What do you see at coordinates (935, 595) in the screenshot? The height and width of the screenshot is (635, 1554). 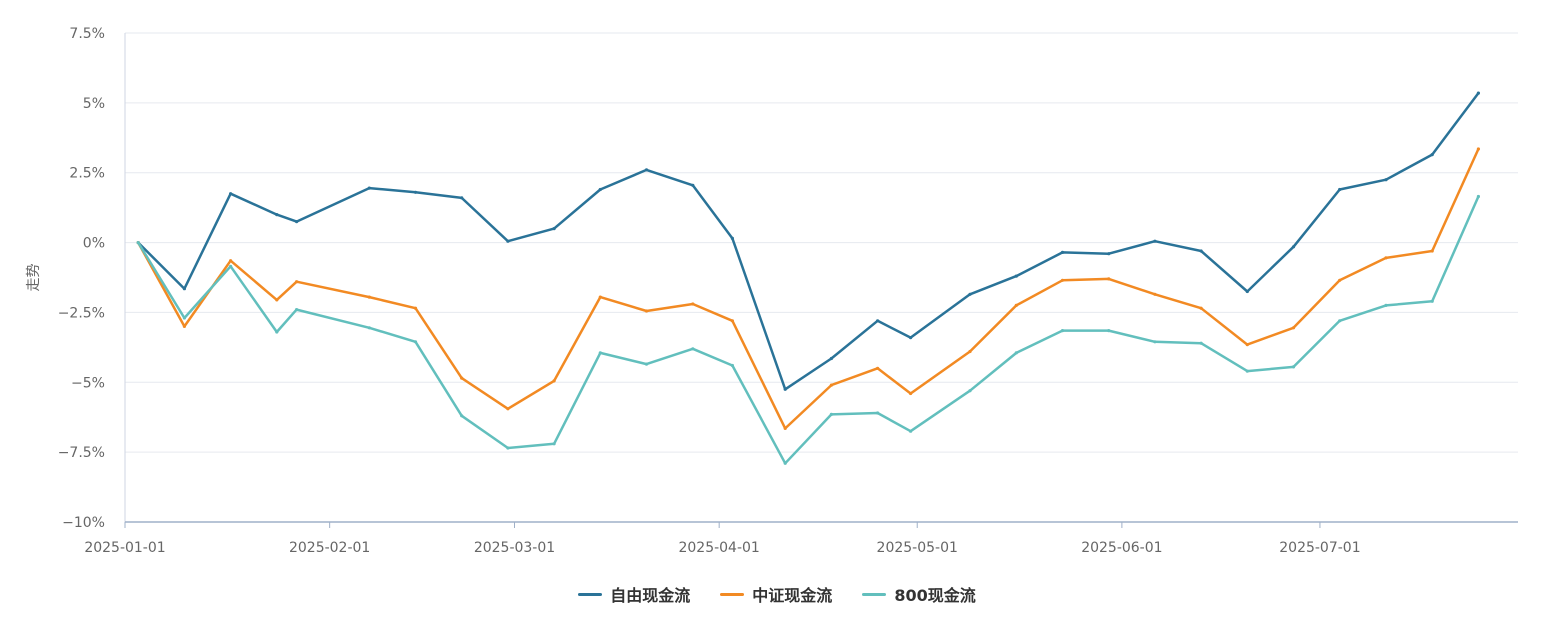 I see `legend-label: 800现金流` at bounding box center [935, 595].